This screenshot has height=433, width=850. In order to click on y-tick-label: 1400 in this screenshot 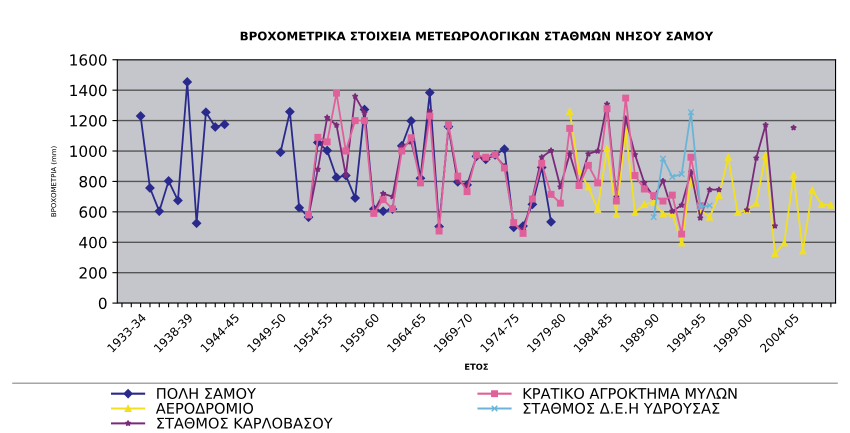, I will do `click(88, 90)`.